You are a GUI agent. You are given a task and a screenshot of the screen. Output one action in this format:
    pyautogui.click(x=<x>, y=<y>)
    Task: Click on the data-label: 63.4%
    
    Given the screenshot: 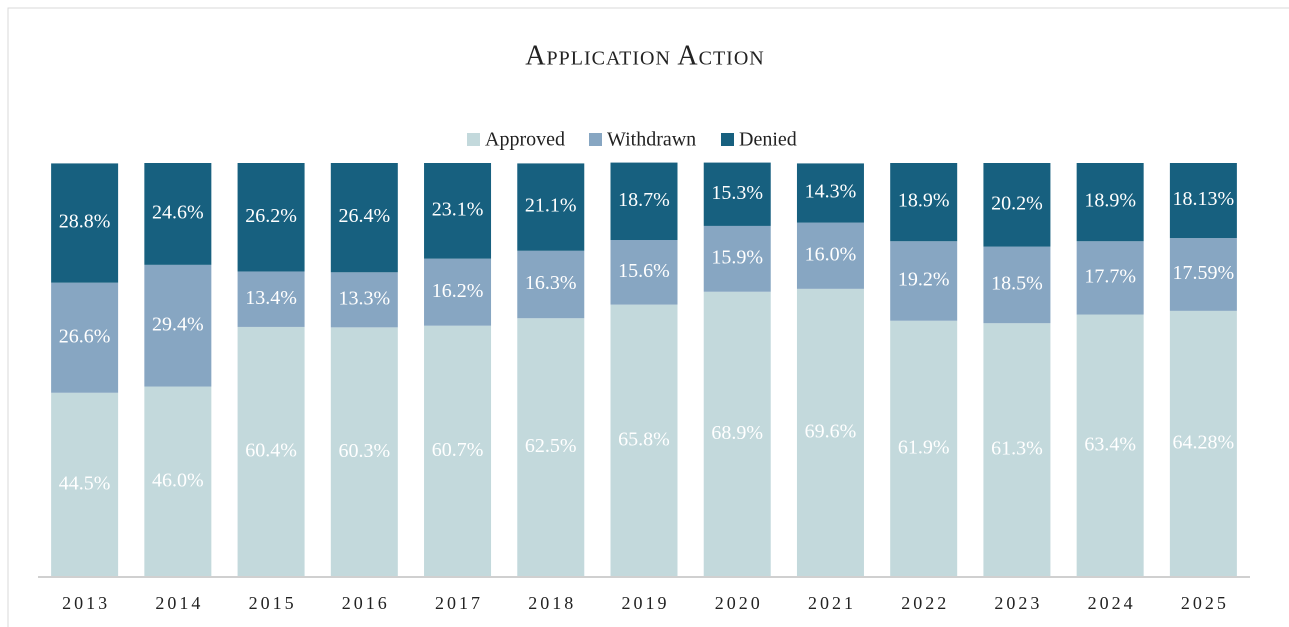 What is the action you would take?
    pyautogui.click(x=1110, y=444)
    